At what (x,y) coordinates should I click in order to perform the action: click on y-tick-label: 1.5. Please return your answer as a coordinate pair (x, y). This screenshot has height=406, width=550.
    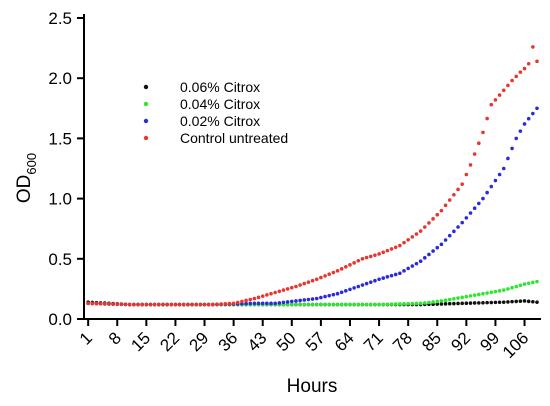
    Looking at the image, I should click on (60, 138).